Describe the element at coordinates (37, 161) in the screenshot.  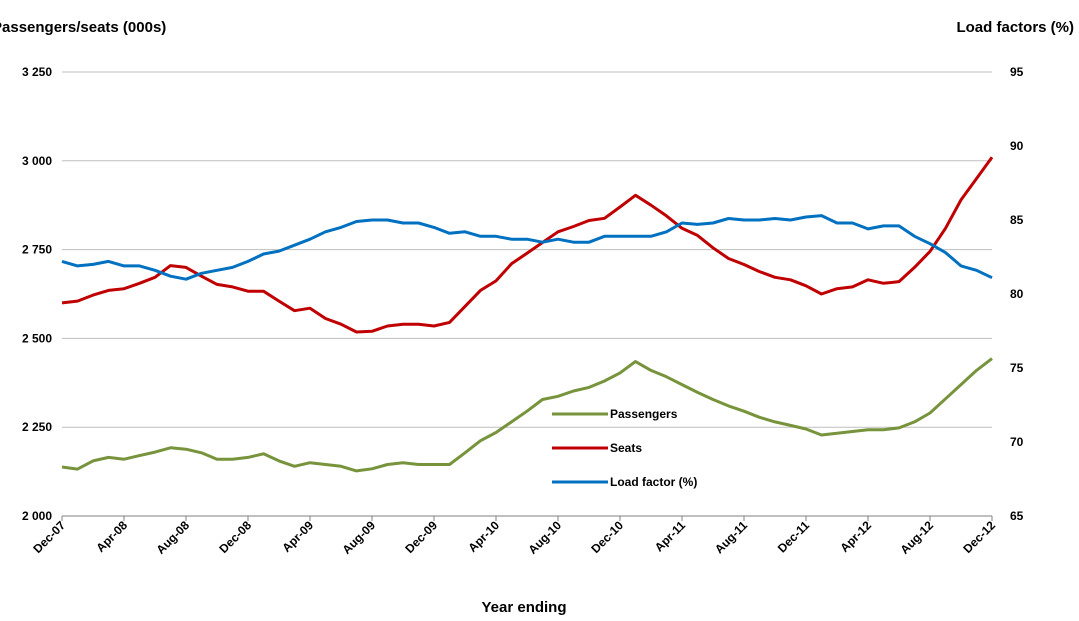
I see `left-tick-label: 3 000` at that location.